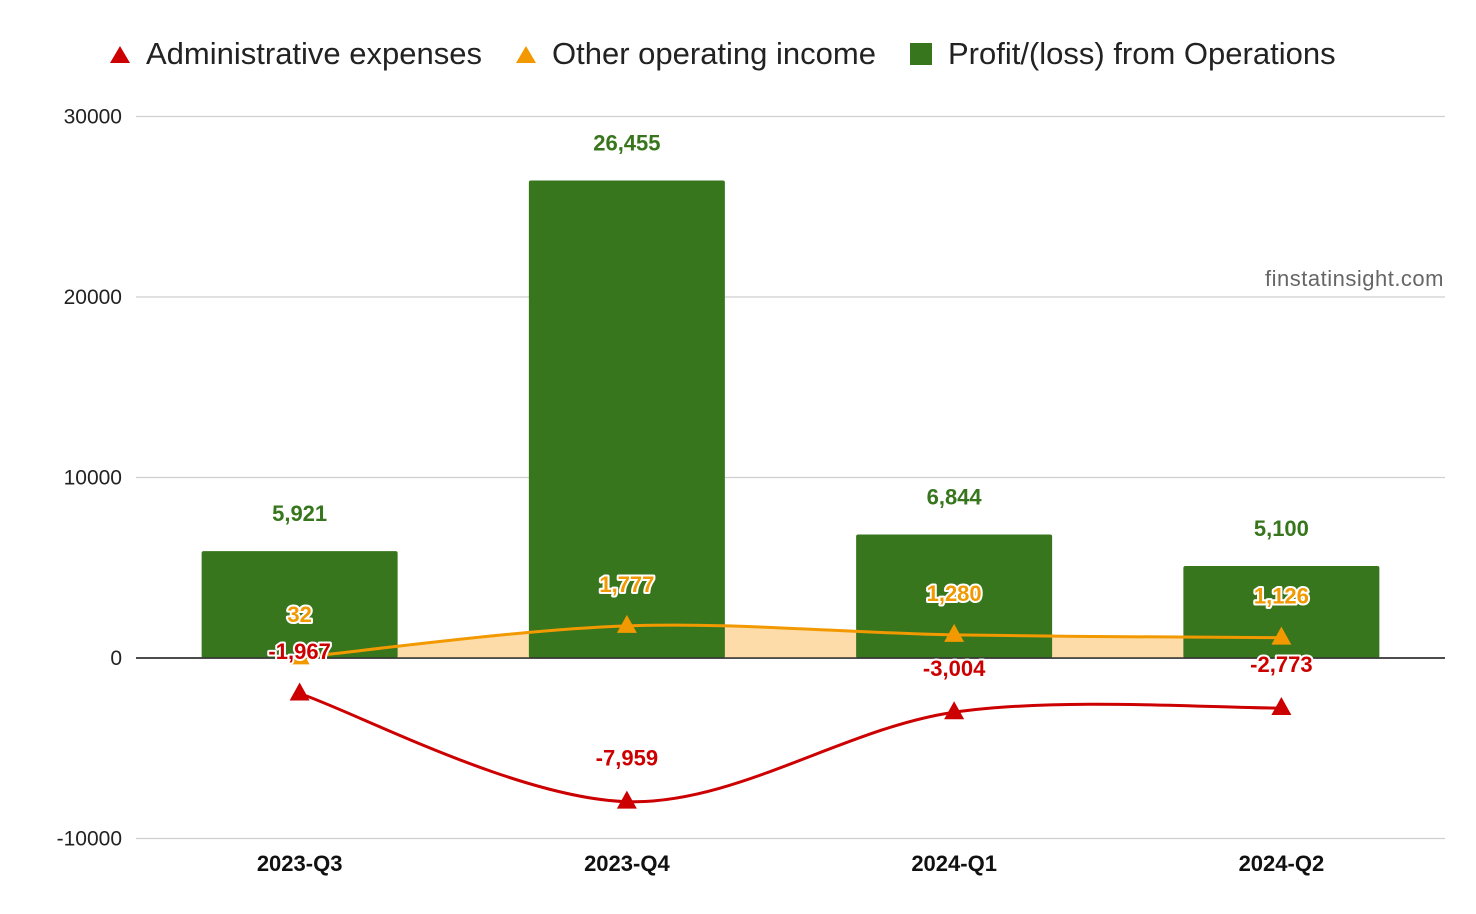 This screenshot has width=1476, height=914. Describe the element at coordinates (1281, 528) in the screenshot. I see `bar-data-label: 5,100` at that location.